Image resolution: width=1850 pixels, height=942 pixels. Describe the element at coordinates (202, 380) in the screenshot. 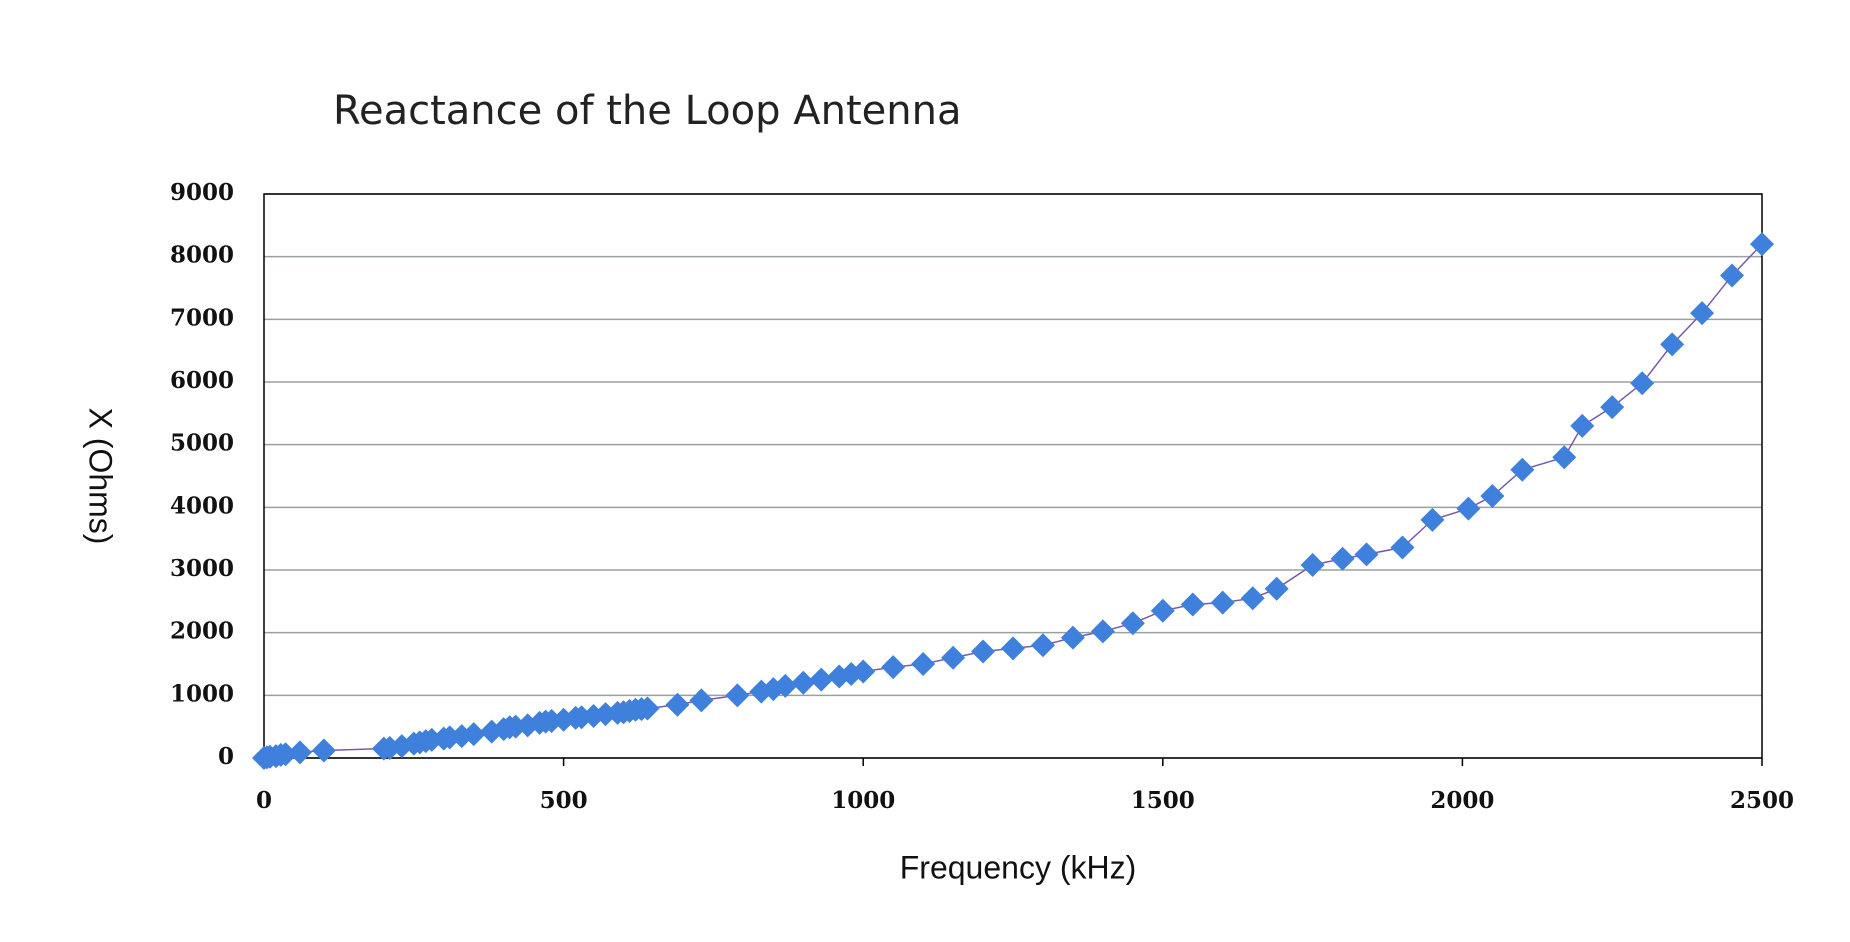

I see `y-tick-label: 6000` at that location.